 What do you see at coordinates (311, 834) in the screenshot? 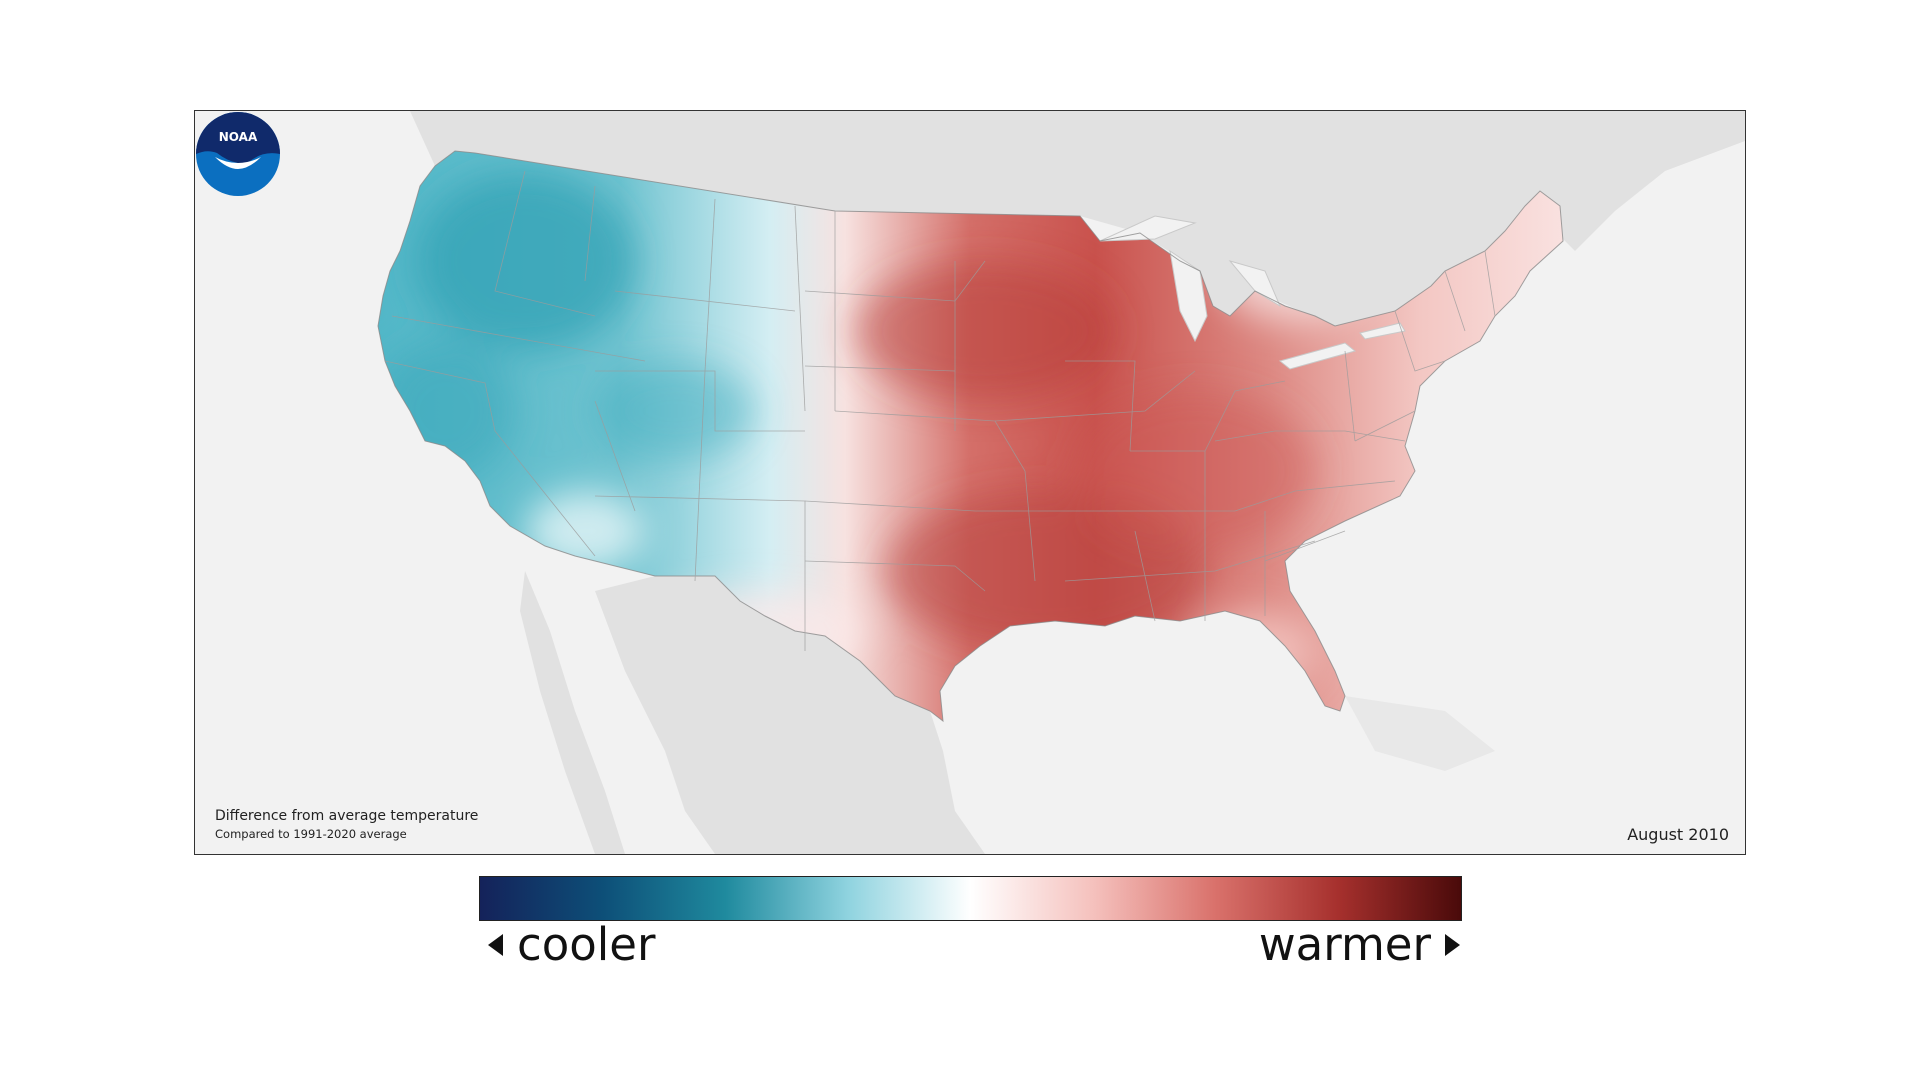
I see `caption-subtitle: Compared to 1991-2020 average` at bounding box center [311, 834].